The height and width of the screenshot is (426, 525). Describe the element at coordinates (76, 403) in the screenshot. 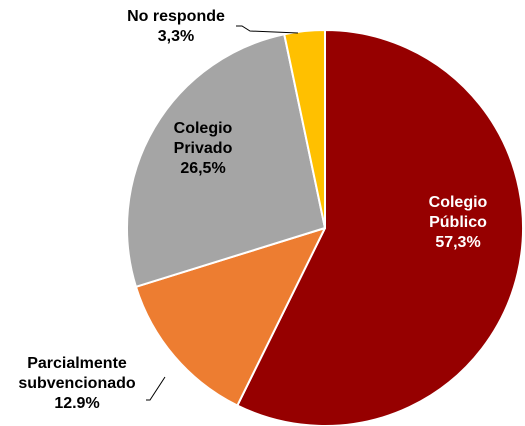

I see `slice-label-line: 12.9%` at that location.